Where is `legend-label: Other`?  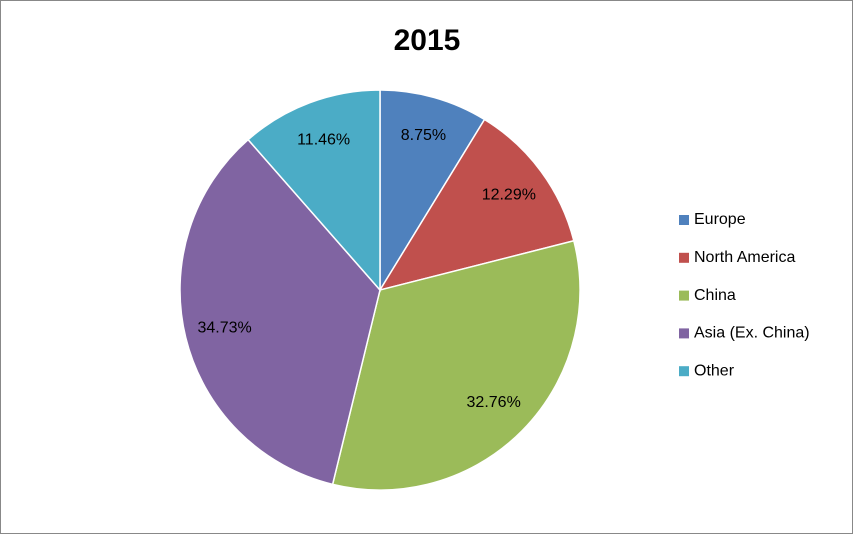 legend-label: Other is located at coordinates (714, 370).